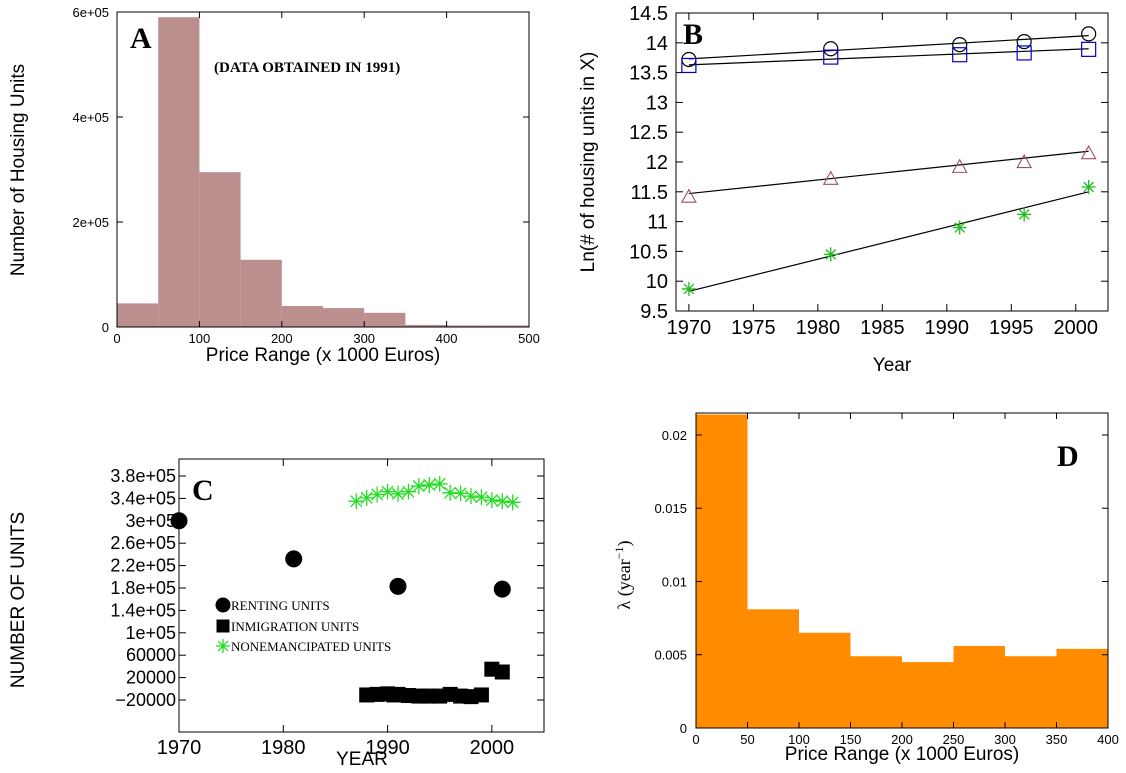  What do you see at coordinates (361, 595) in the screenshot?
I see `panel-c-frame` at bounding box center [361, 595].